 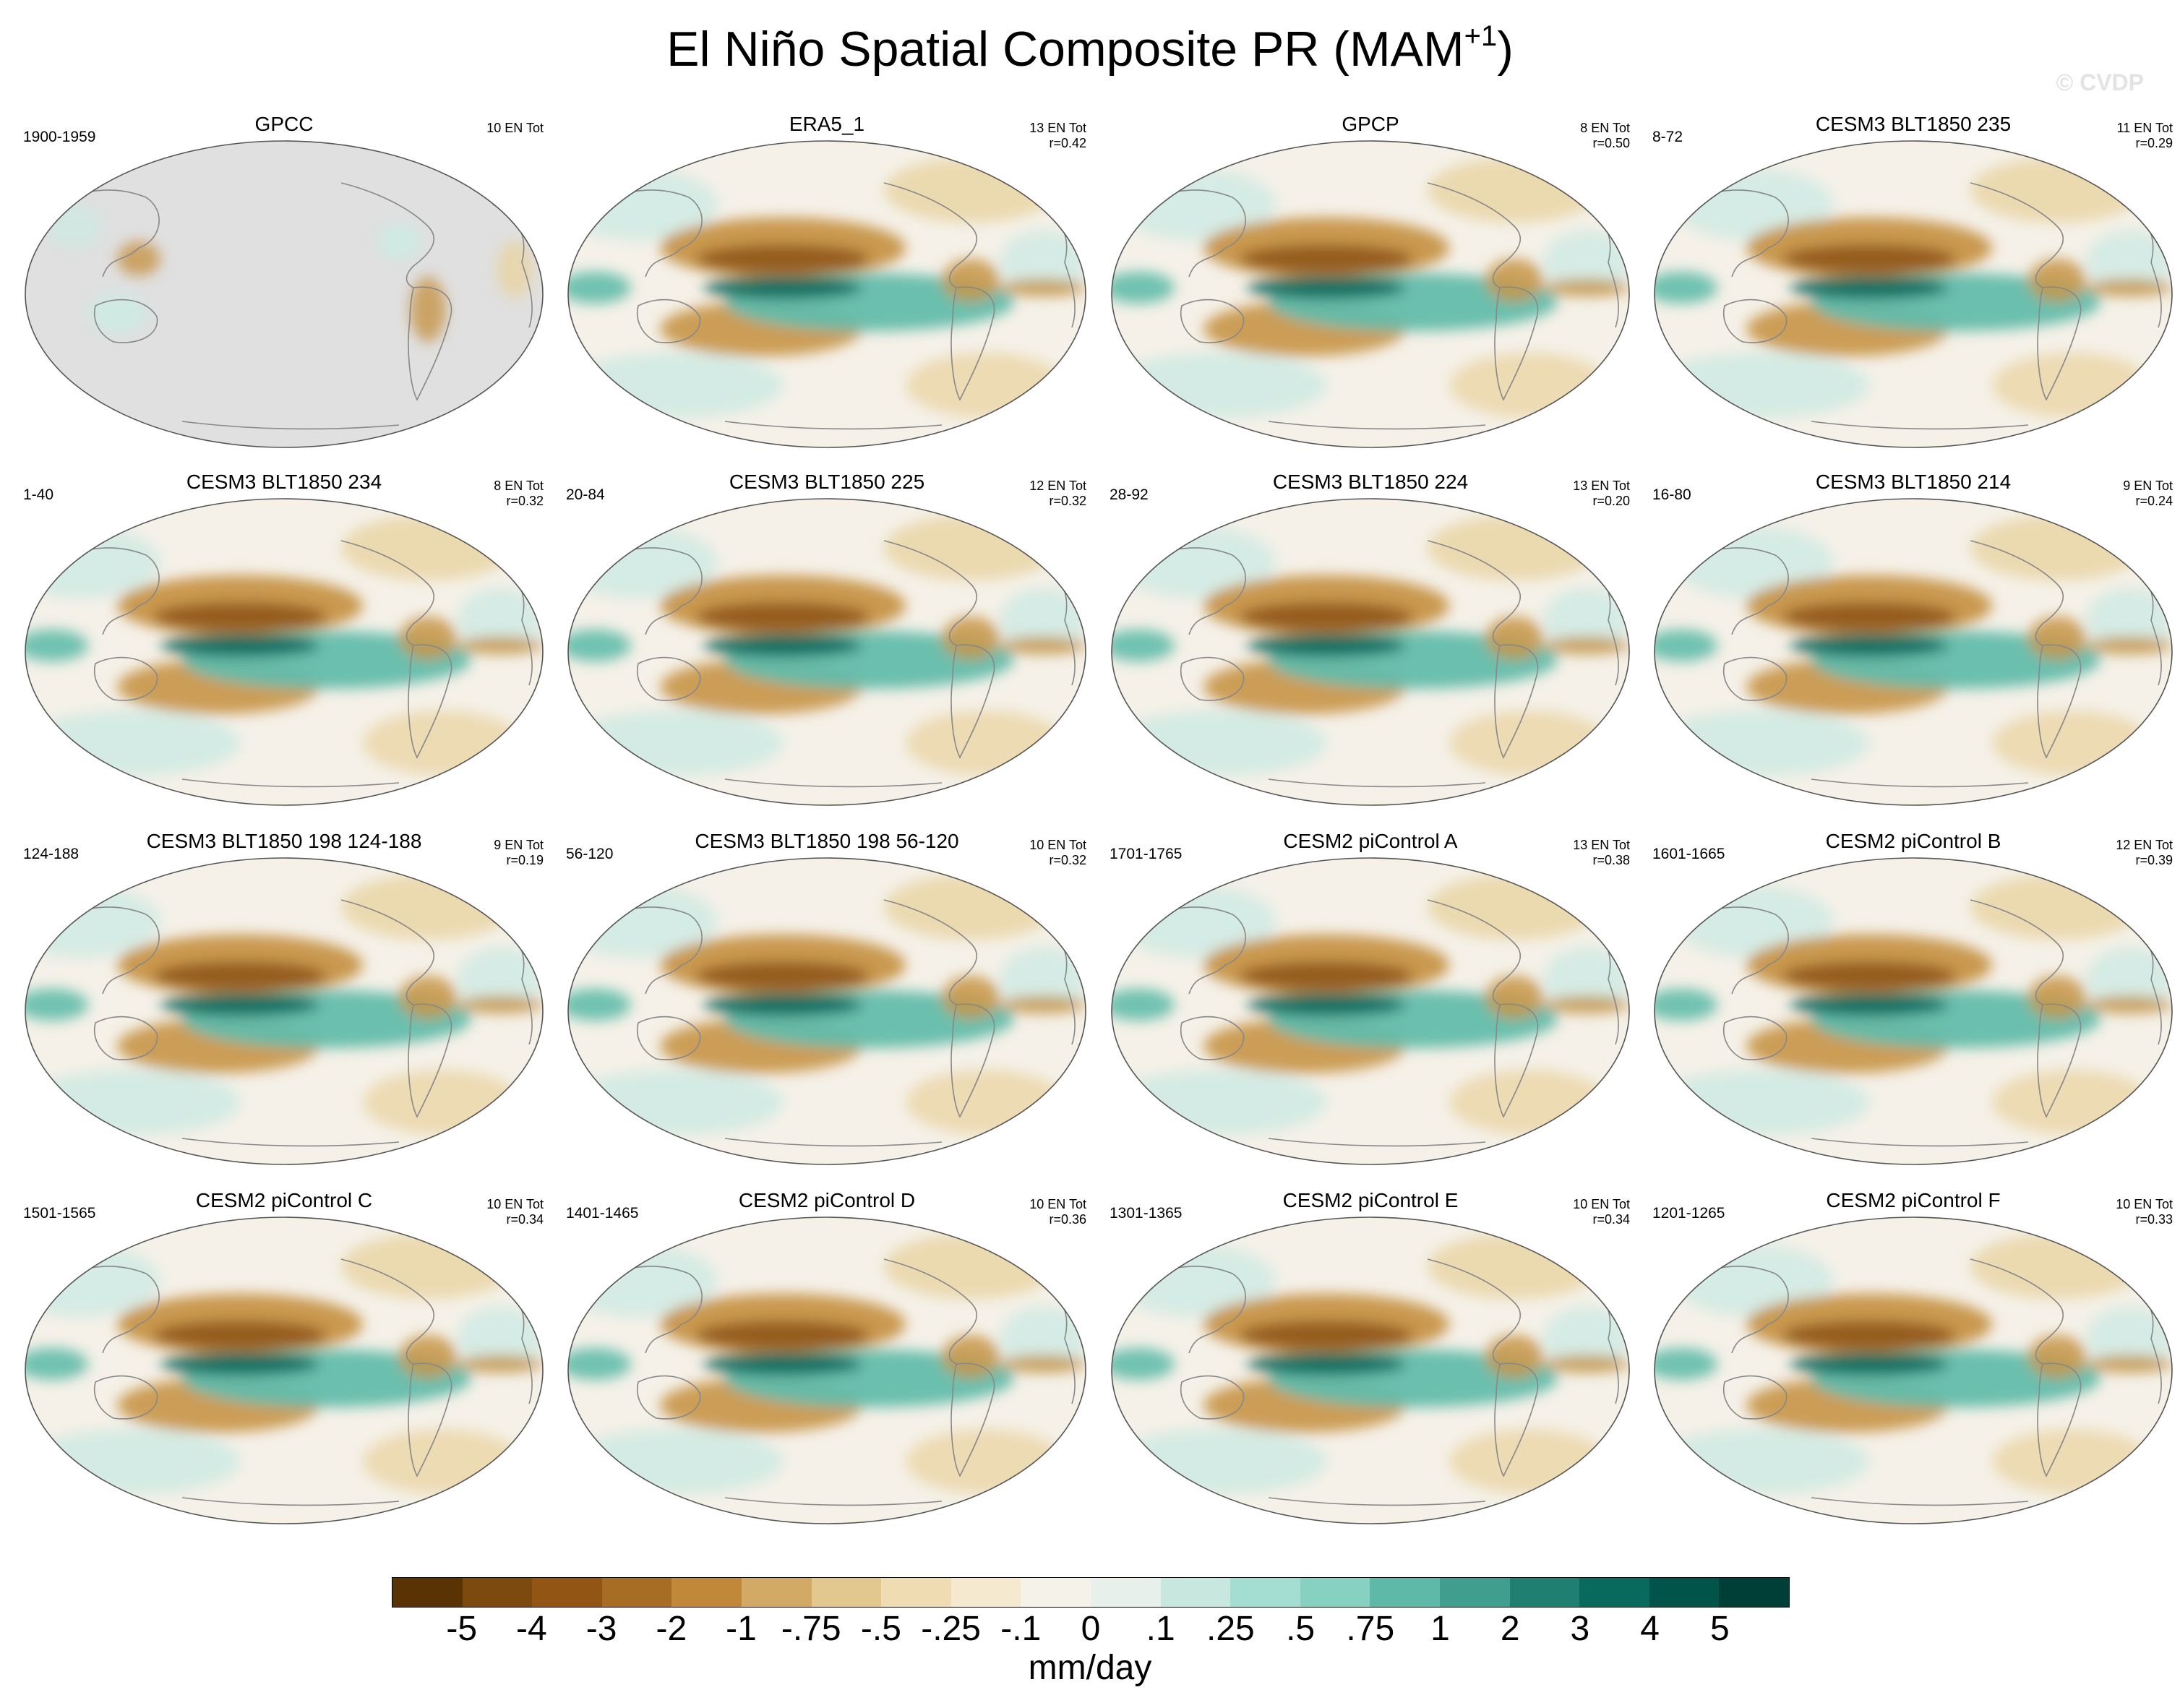 I want to click on colorbar-tick-label: 1, so click(x=1440, y=1629).